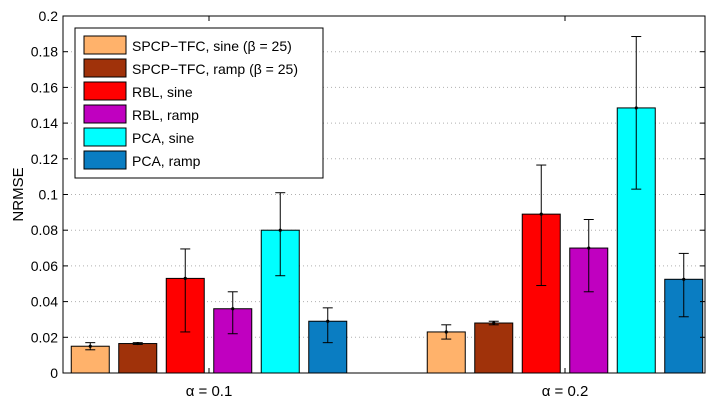 Image resolution: width=718 pixels, height=406 pixels. What do you see at coordinates (212, 46) in the screenshot?
I see `legend-label: SPCP−TFC, sine (β = 25)` at bounding box center [212, 46].